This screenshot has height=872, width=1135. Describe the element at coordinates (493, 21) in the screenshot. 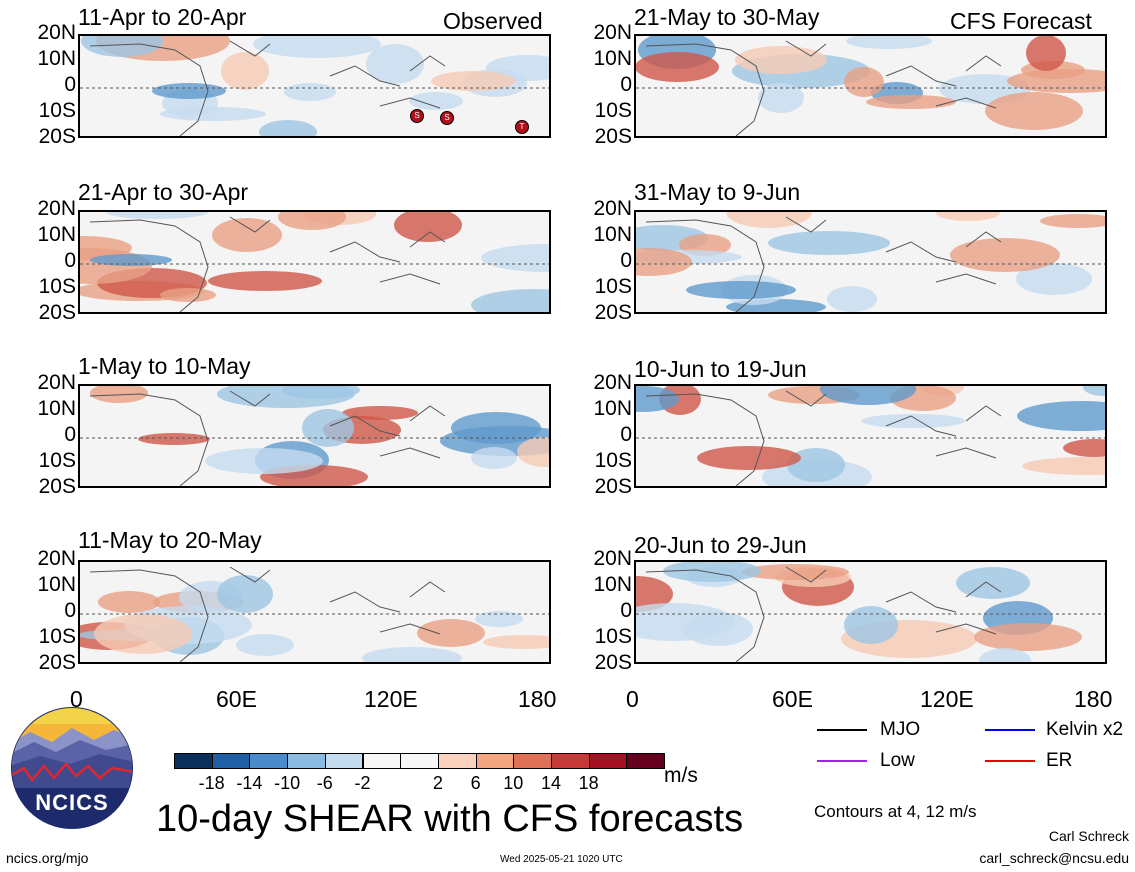

I see `observed-label: Observed` at that location.